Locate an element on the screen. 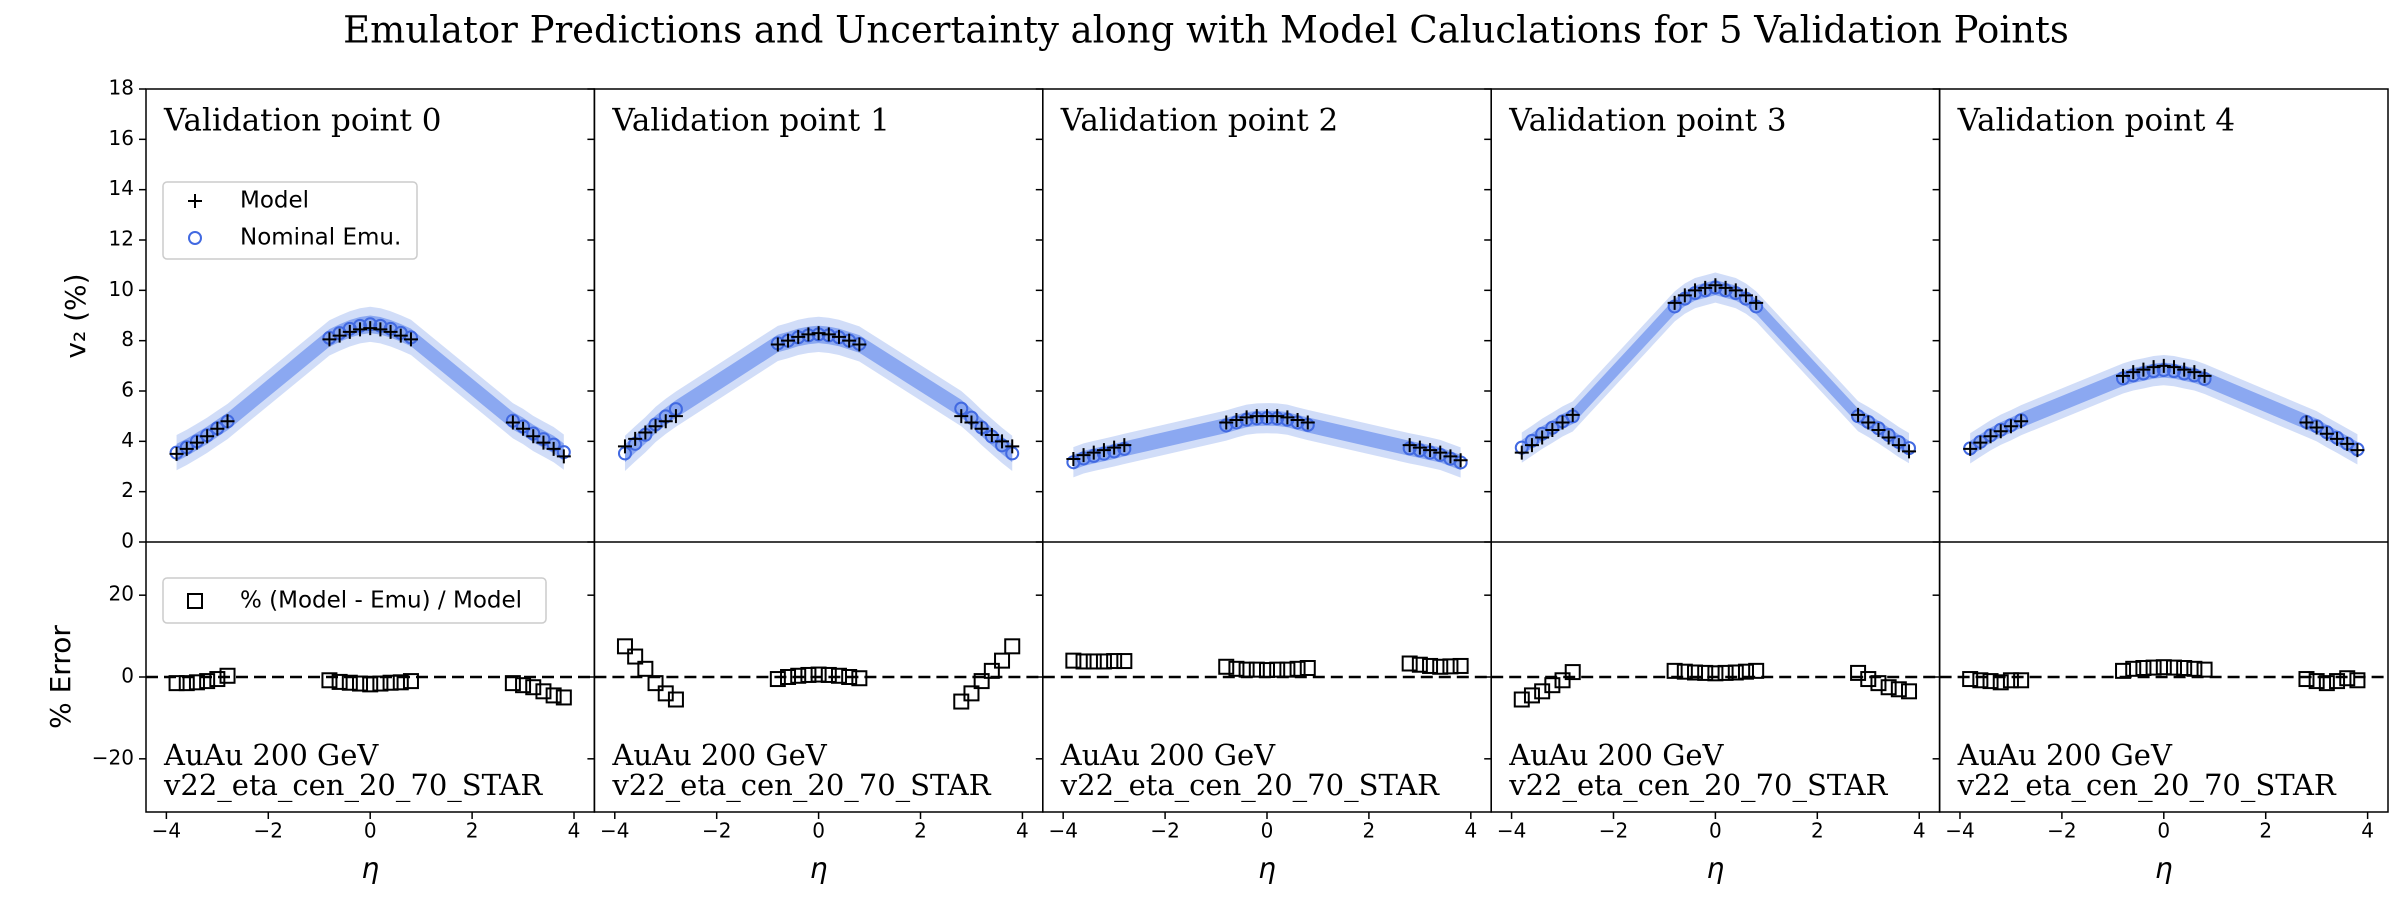 Image resolution: width=2400 pixels, height=900 pixels. y-tick-label: 18 is located at coordinates (121, 88).